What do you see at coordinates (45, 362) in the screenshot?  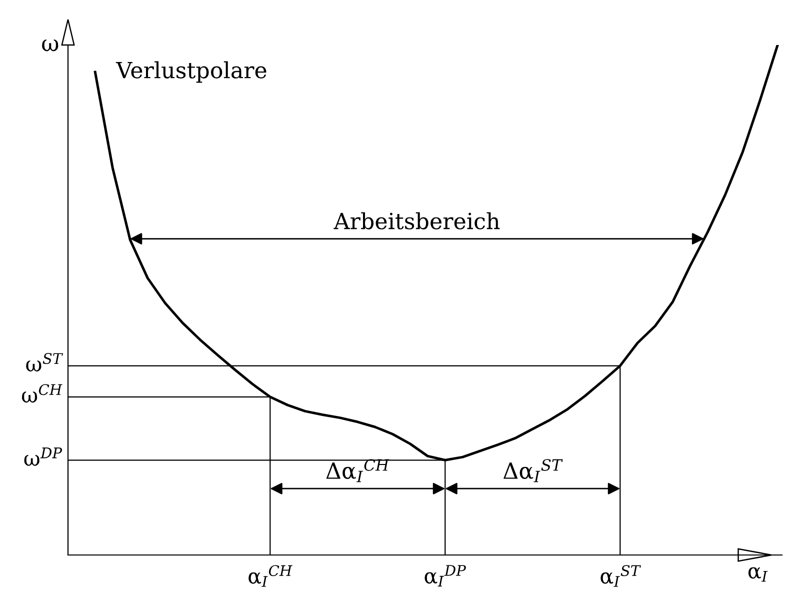 I see `ref-line-label: ω$^{ST}$` at bounding box center [45, 362].